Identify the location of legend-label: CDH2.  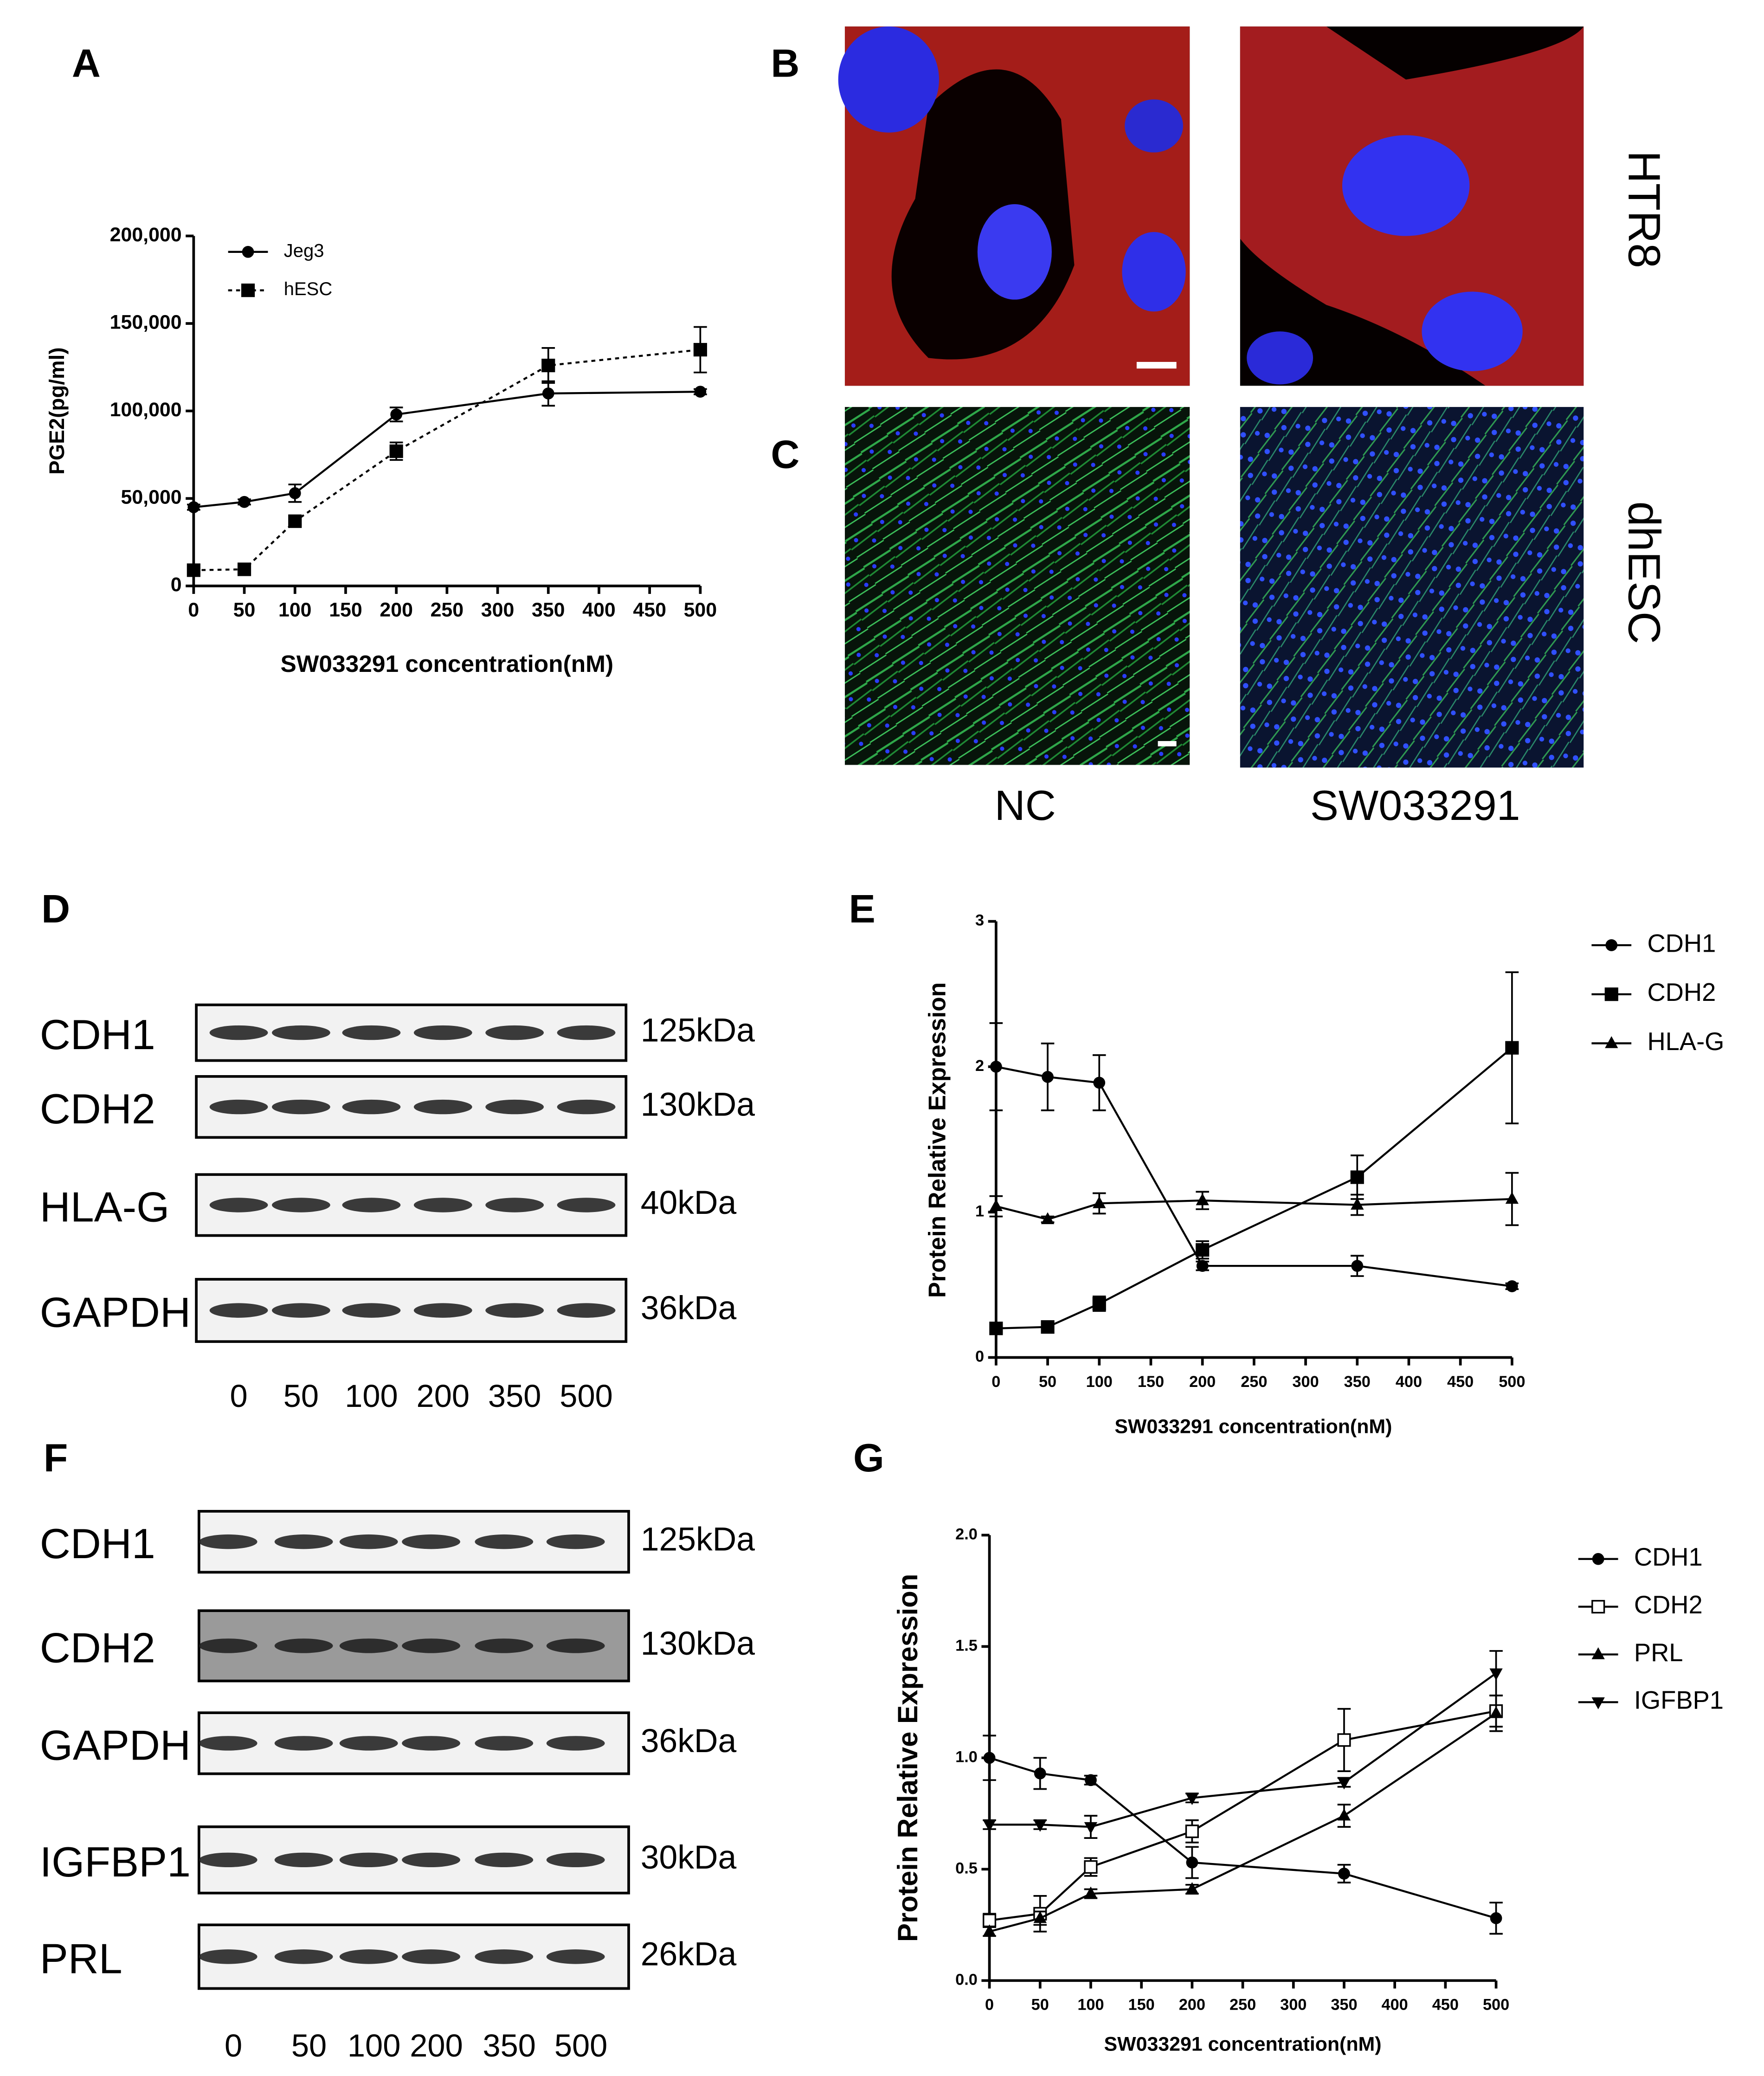
(1682, 992).